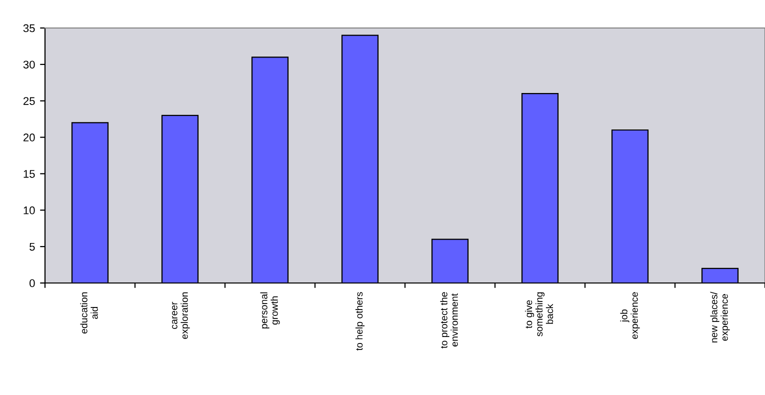 The height and width of the screenshot is (395, 765). What do you see at coordinates (32, 246) in the screenshot?
I see `y-tick-label: 5` at bounding box center [32, 246].